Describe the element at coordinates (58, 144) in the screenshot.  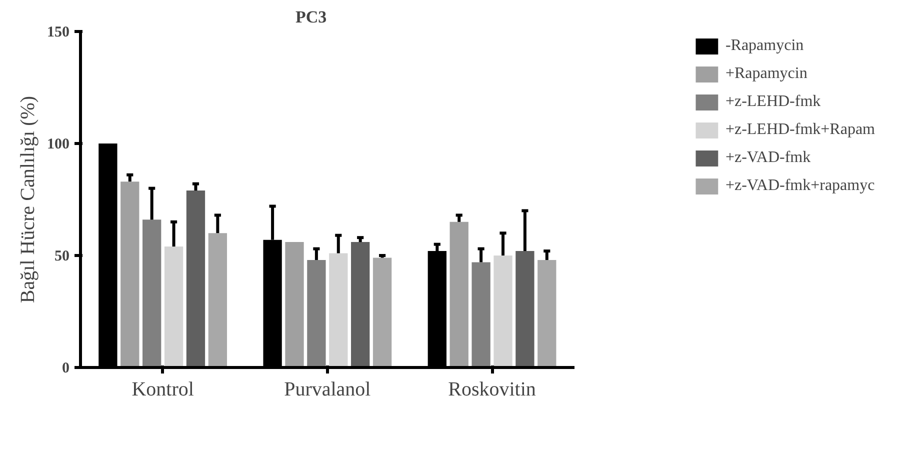
I see `y-tick-label: 100` at that location.